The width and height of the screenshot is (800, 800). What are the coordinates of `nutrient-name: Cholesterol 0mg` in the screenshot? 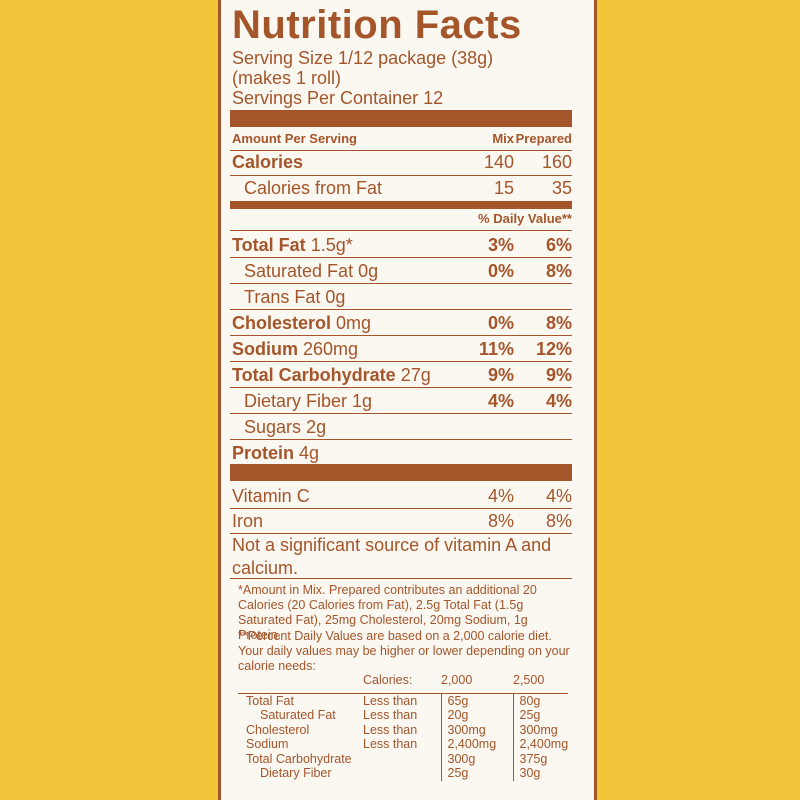 It's located at (302, 323).